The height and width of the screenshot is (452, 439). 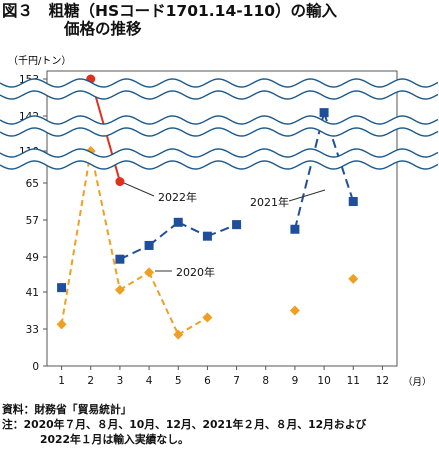 What do you see at coordinates (61, 381) in the screenshot?
I see `x-tick-label: 1` at bounding box center [61, 381].